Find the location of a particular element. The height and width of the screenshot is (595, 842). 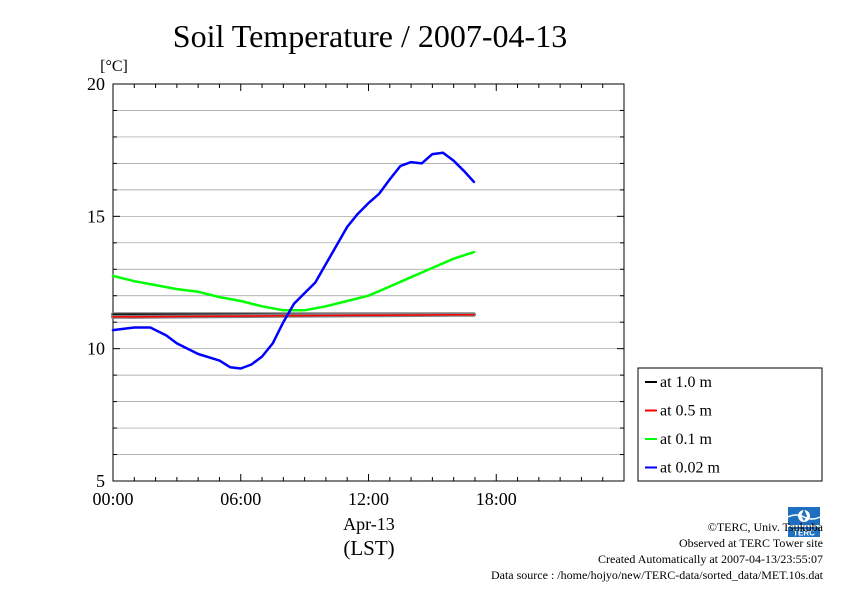

chart-title: Soil Temperature / 2007-04-13 is located at coordinates (370, 36).